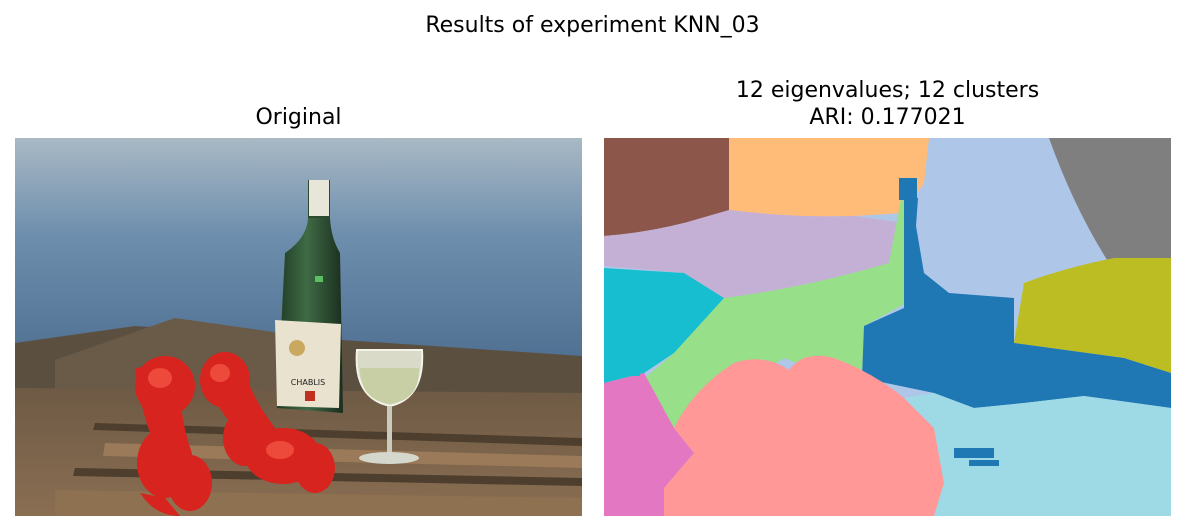 The height and width of the screenshot is (531, 1185). What do you see at coordinates (308, 382) in the screenshot?
I see `bottle-label-text: CHABLIS` at bounding box center [308, 382].